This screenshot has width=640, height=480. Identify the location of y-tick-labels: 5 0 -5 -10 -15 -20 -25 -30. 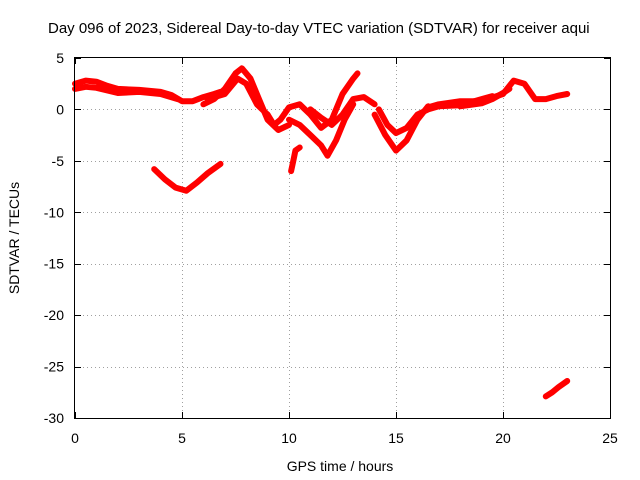
(54, 238).